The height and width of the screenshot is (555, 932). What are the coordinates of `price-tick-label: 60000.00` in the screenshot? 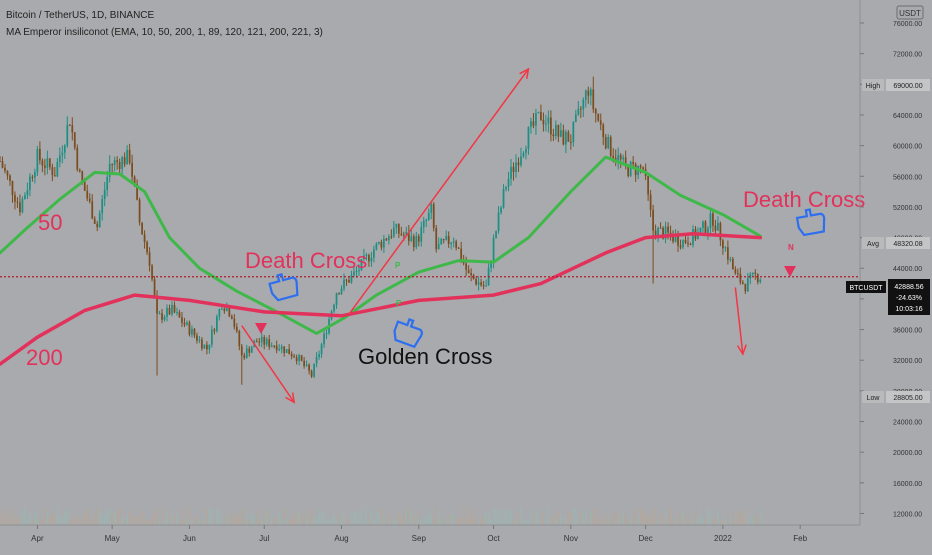 It's located at (907, 147).